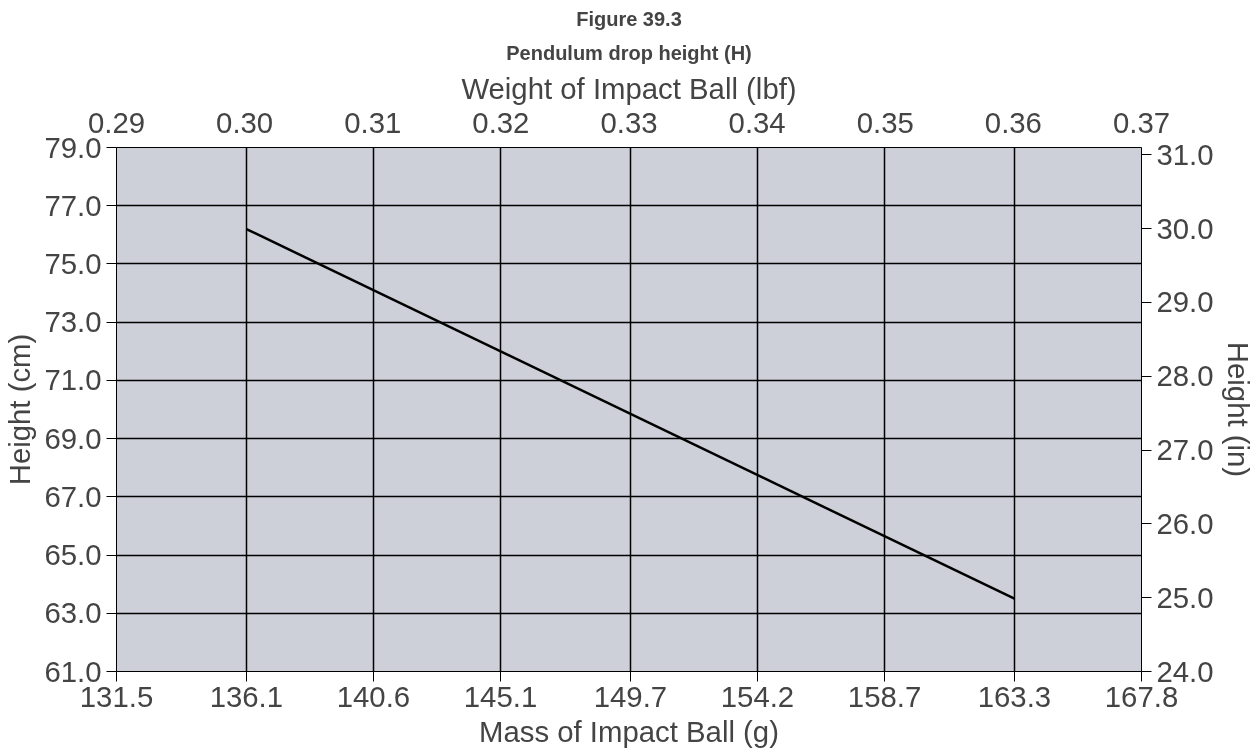  Describe the element at coordinates (1185, 302) in the screenshot. I see `y2-tick-label: 29.0` at that location.